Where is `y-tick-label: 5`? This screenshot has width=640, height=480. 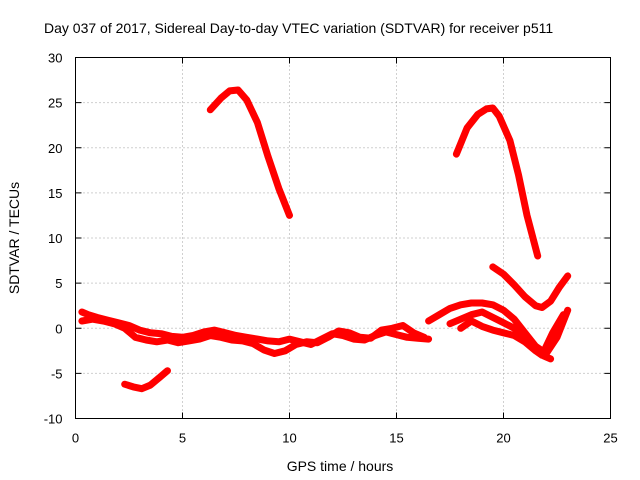
y-tick-label: 5 is located at coordinates (58, 283).